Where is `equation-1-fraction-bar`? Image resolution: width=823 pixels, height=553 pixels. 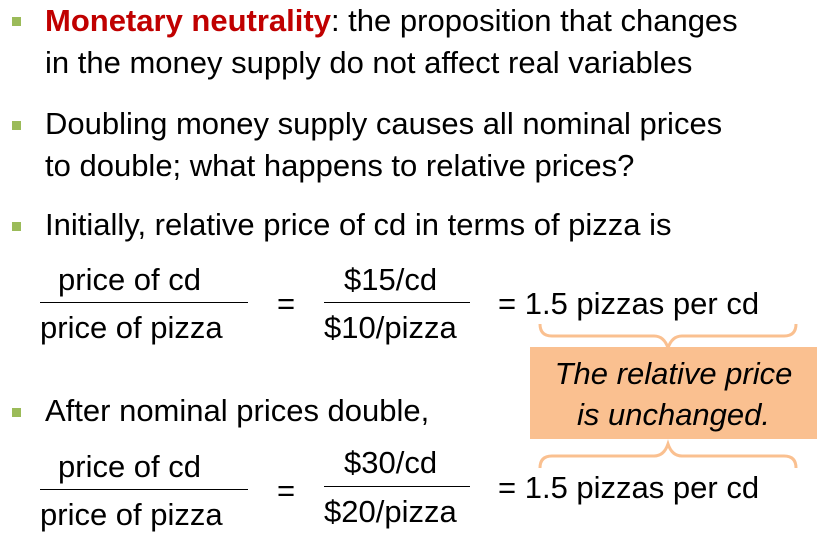
equation-1-fraction-bar is located at coordinates (144, 302).